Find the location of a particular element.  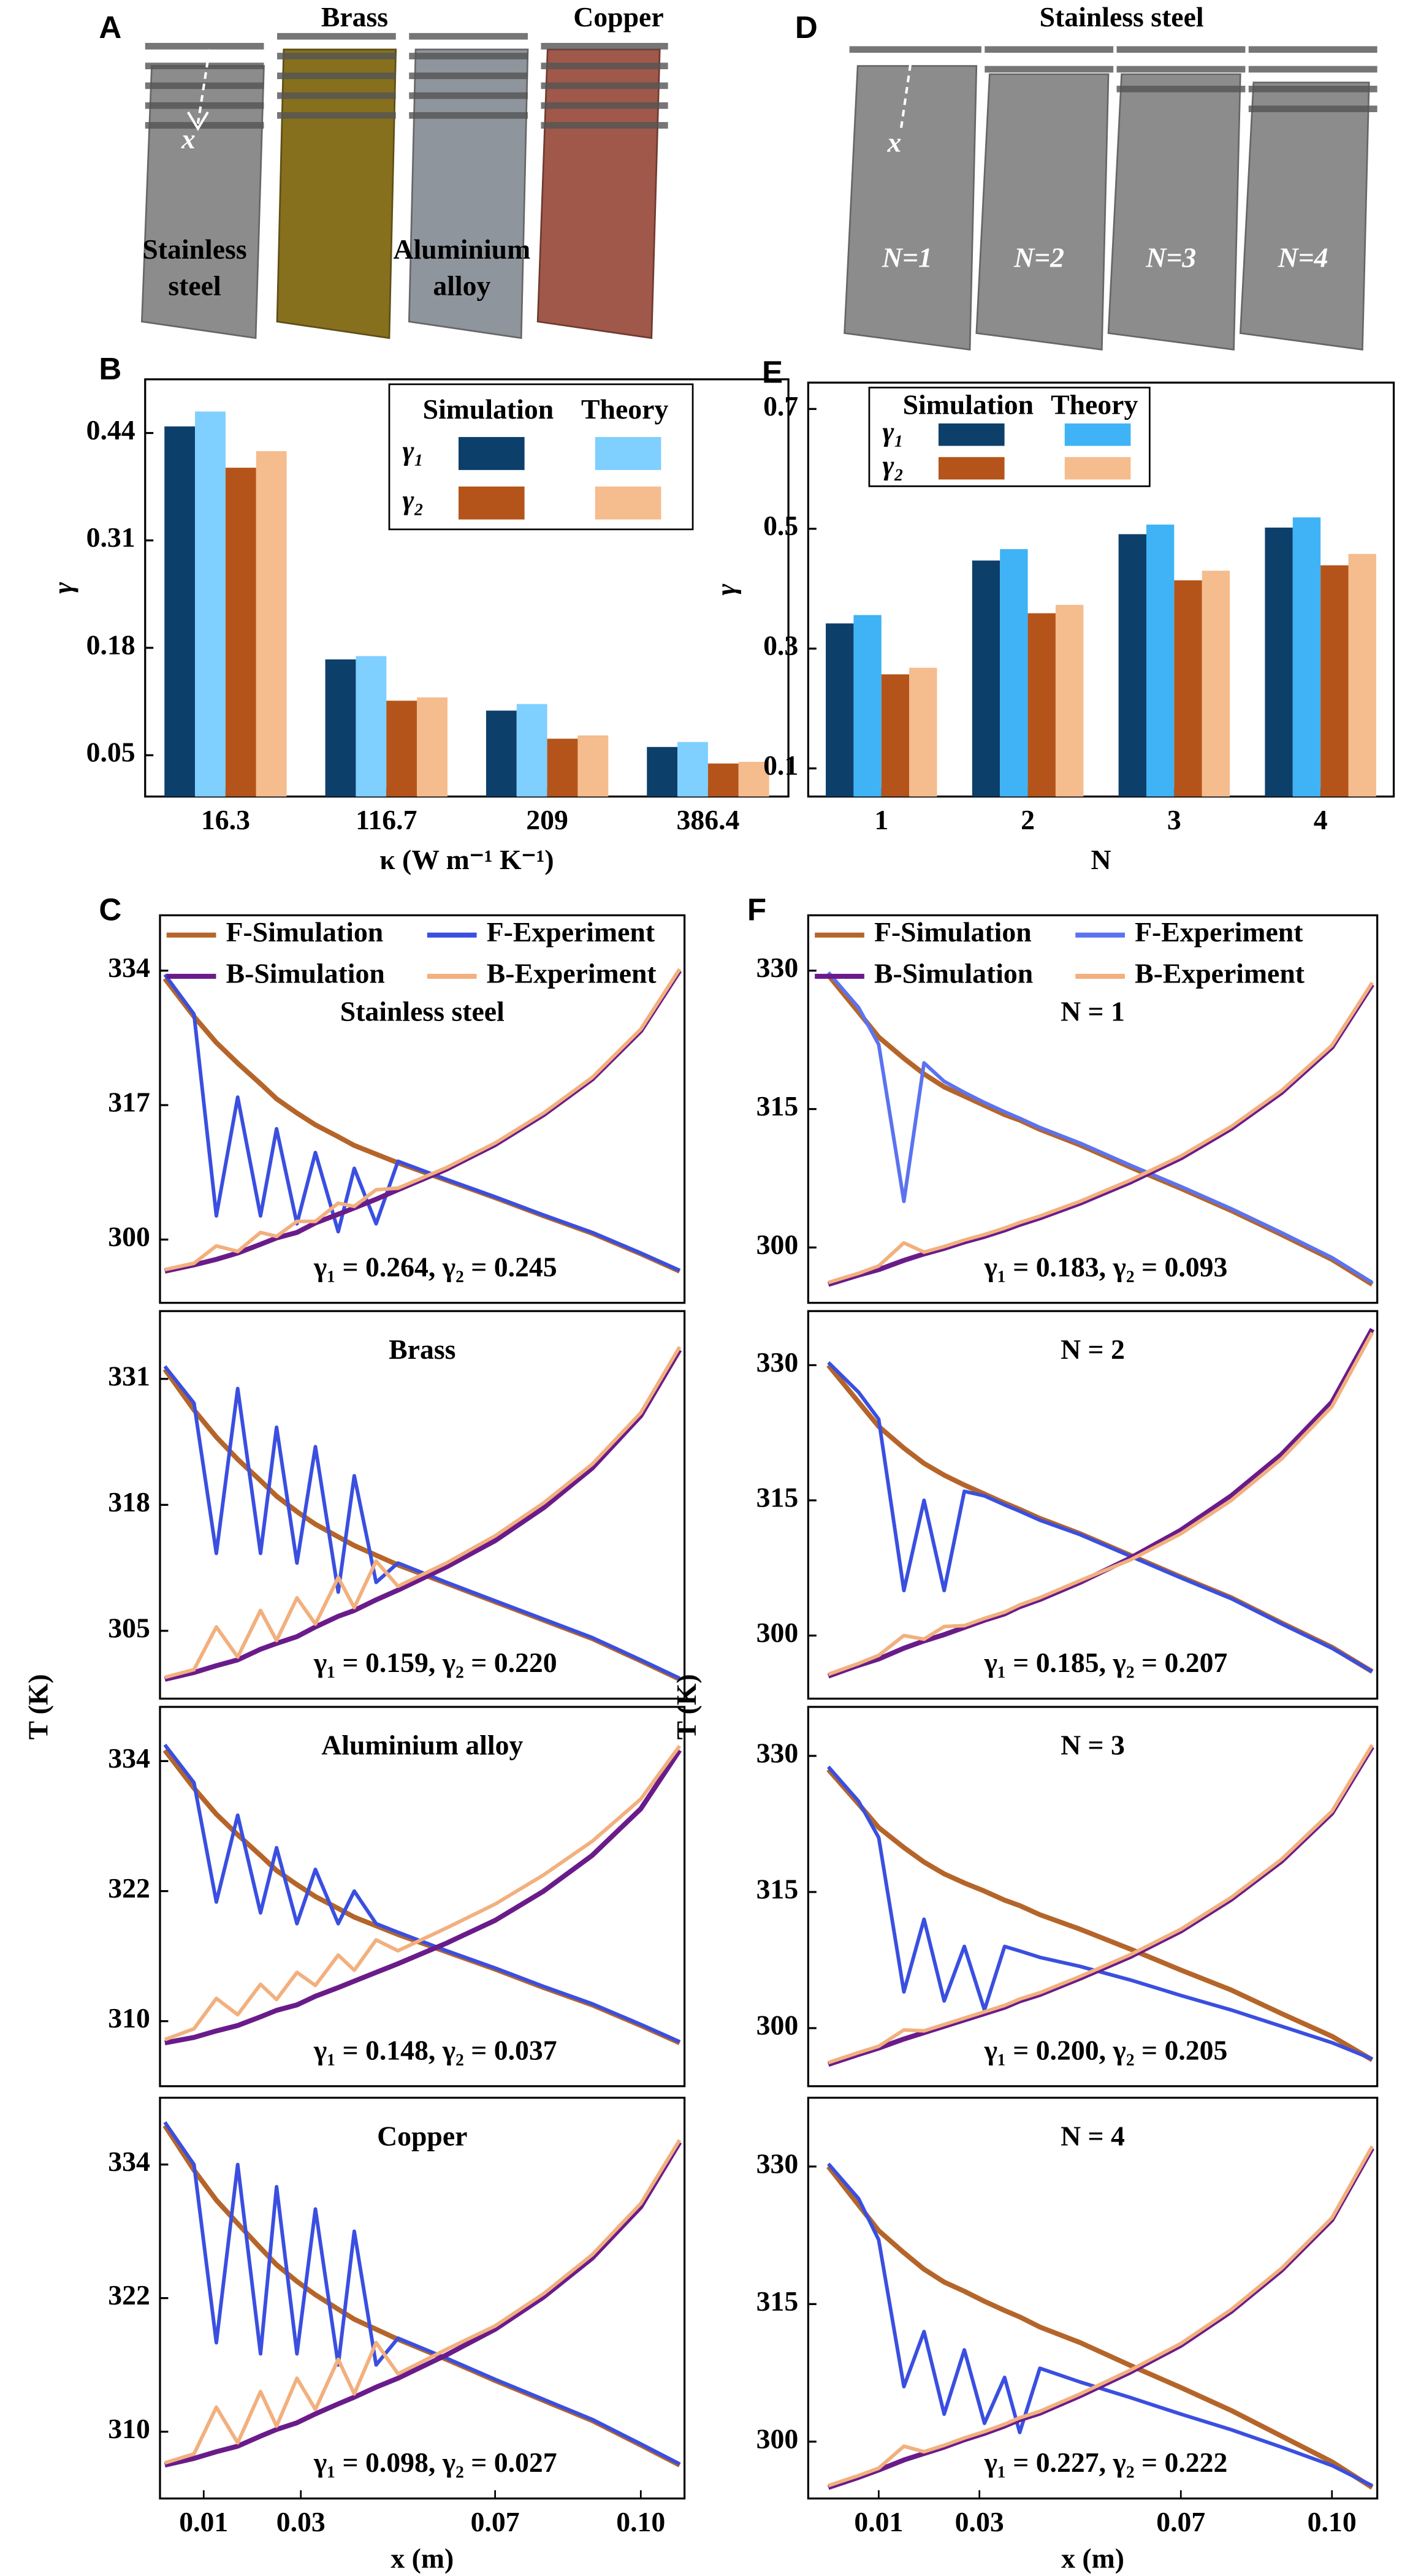

y-axis-label: T (K) is located at coordinates (38, 1706).